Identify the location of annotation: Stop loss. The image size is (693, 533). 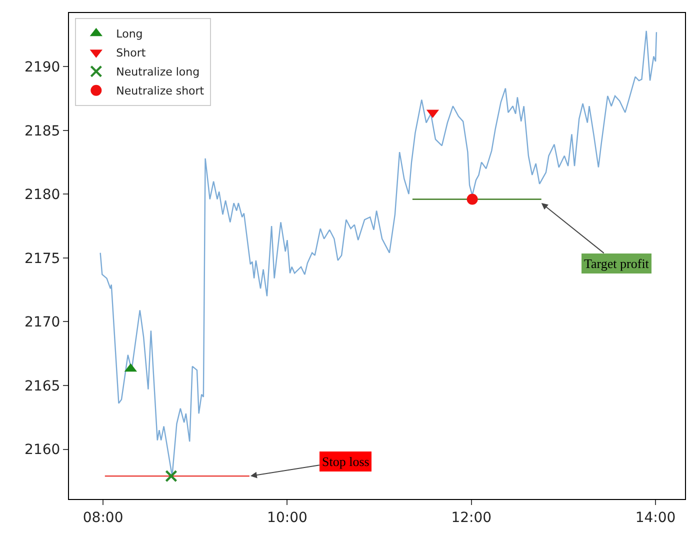
(346, 461).